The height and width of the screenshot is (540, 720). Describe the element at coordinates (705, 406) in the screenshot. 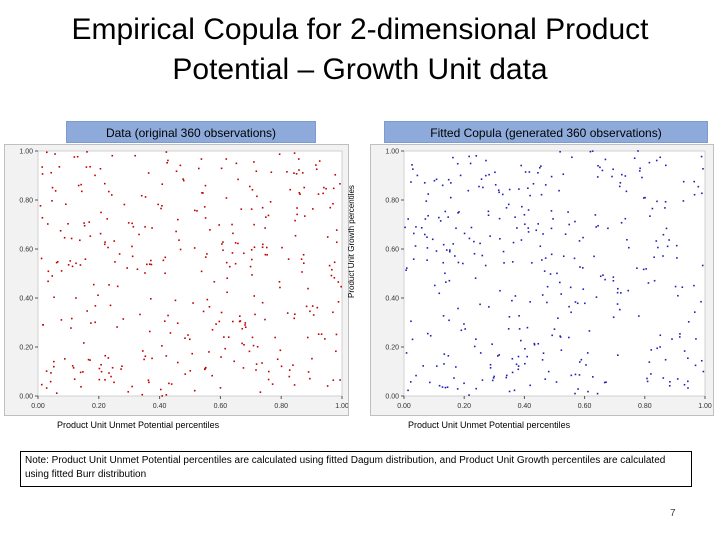

I see `x-tick-label: 1.00` at that location.